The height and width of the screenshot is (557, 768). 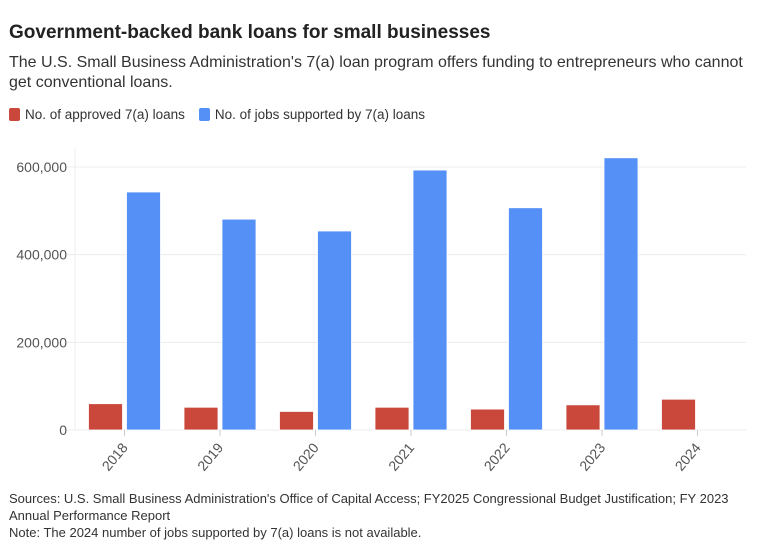 I want to click on legend-item-jobs: No. of jobs supported by 7(a) loans, so click(x=311, y=114).